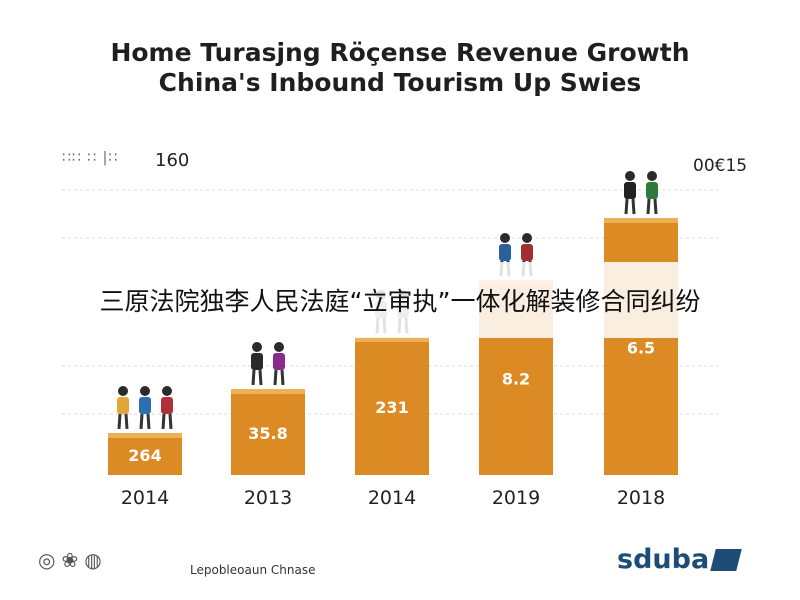 Image resolution: width=800 pixels, height=600 pixels. Describe the element at coordinates (663, 559) in the screenshot. I see `brand-name: sduba` at that location.